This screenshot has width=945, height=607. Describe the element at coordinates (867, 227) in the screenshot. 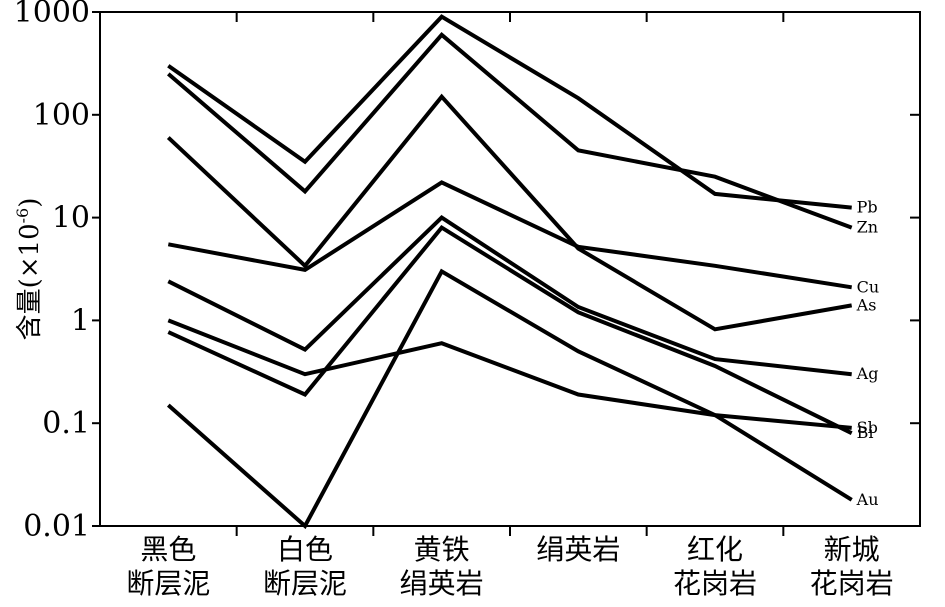

I see `series-label-zn: Zn` at that location.